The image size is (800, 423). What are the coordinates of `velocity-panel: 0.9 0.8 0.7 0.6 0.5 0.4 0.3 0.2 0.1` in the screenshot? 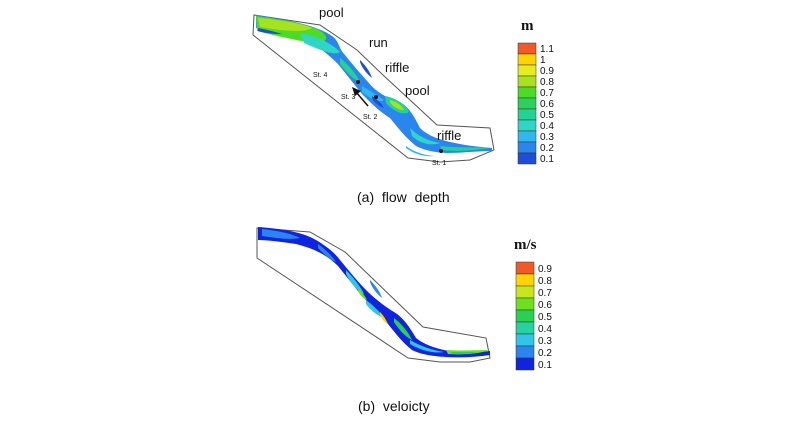 It's located at (404, 299).